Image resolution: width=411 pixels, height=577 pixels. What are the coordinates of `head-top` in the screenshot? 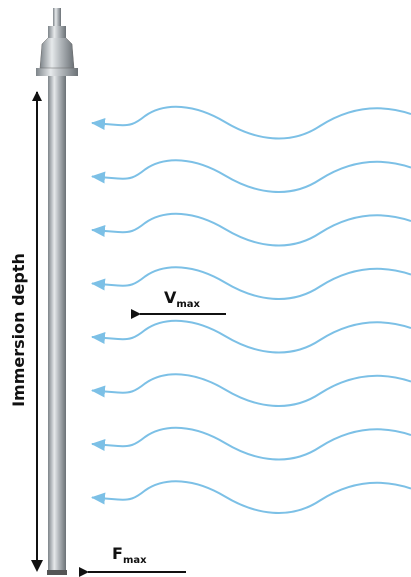 It's located at (57, 32).